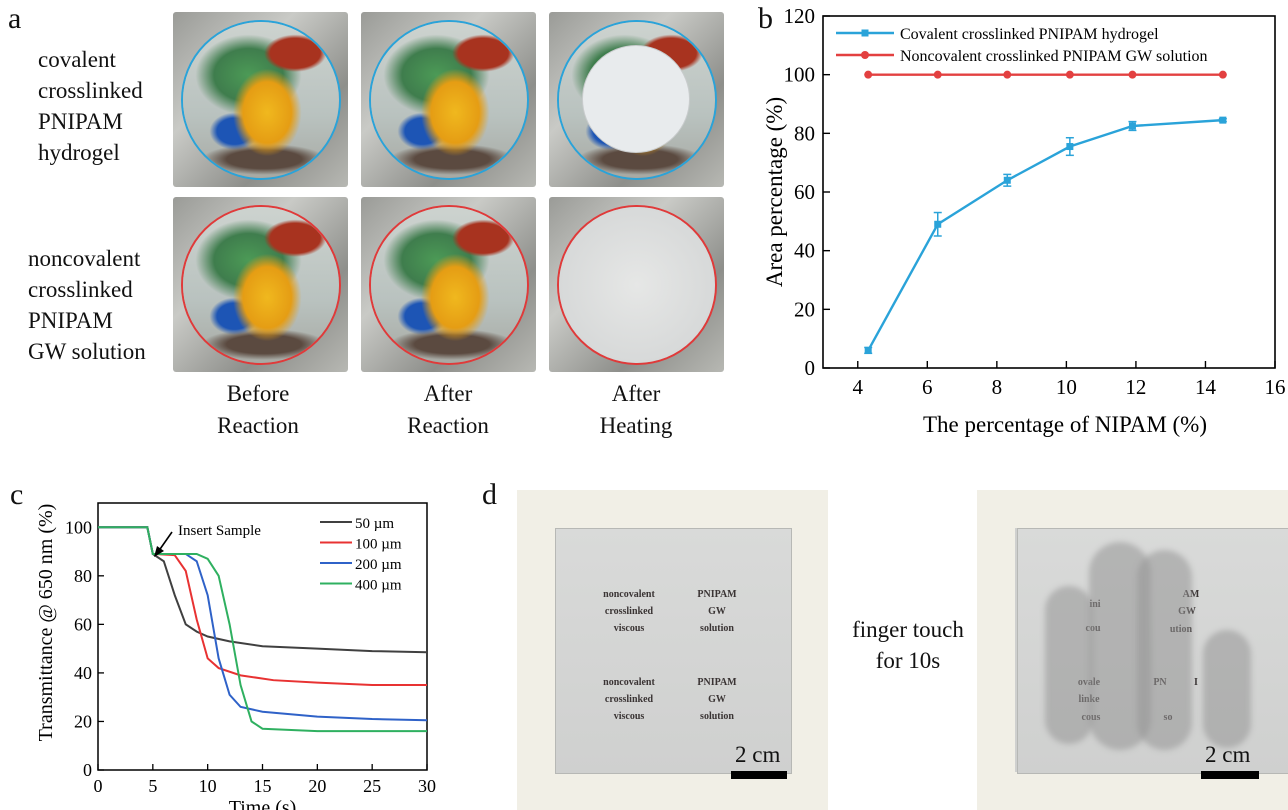  What do you see at coordinates (258, 393) in the screenshot?
I see `col-label-line: Before` at bounding box center [258, 393].